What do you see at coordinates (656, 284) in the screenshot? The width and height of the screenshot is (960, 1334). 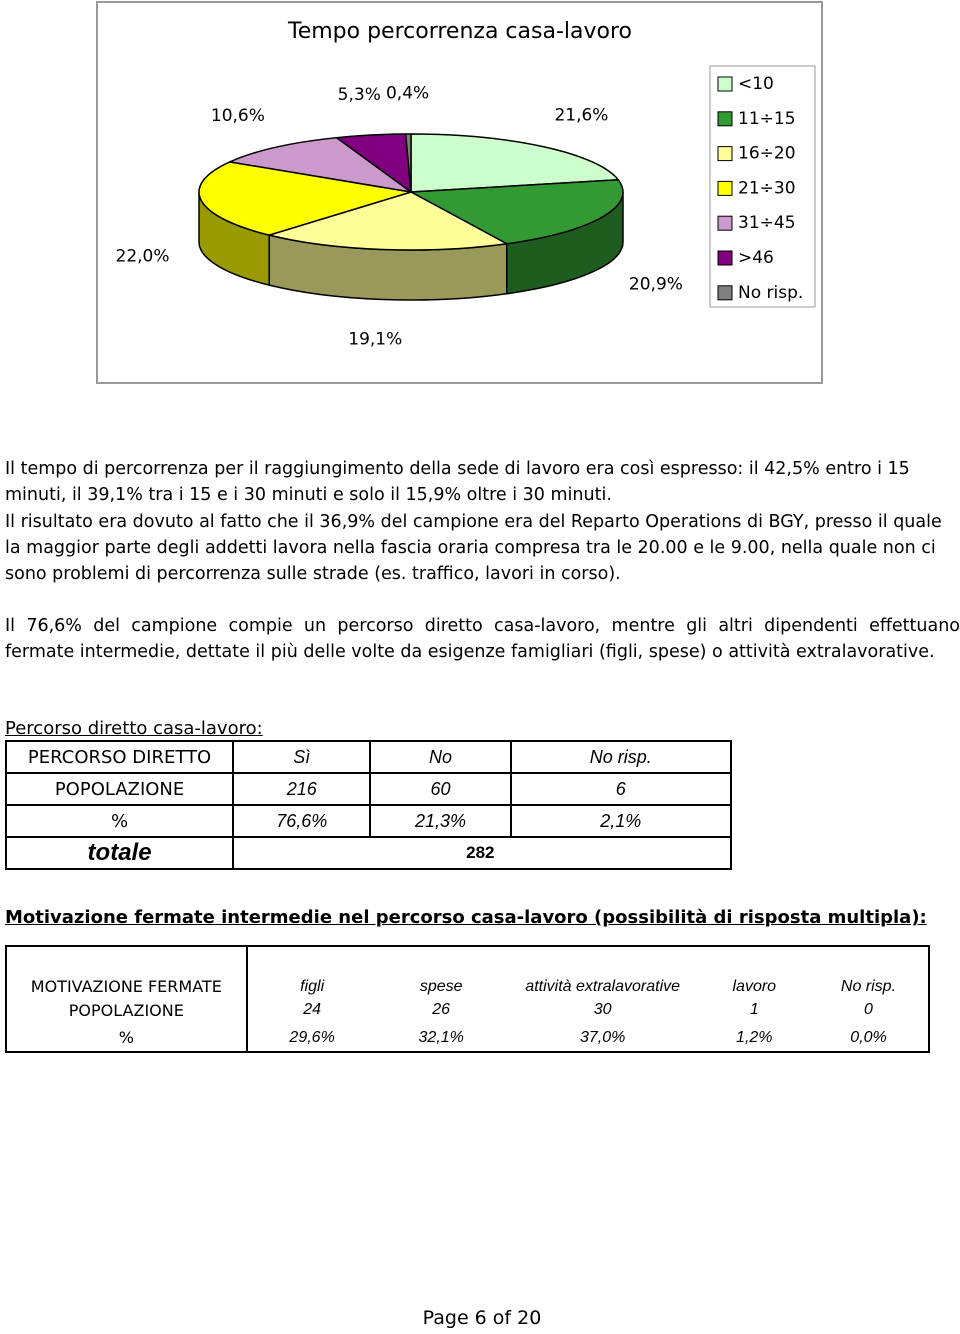 I see `data-label: 20,9%` at bounding box center [656, 284].